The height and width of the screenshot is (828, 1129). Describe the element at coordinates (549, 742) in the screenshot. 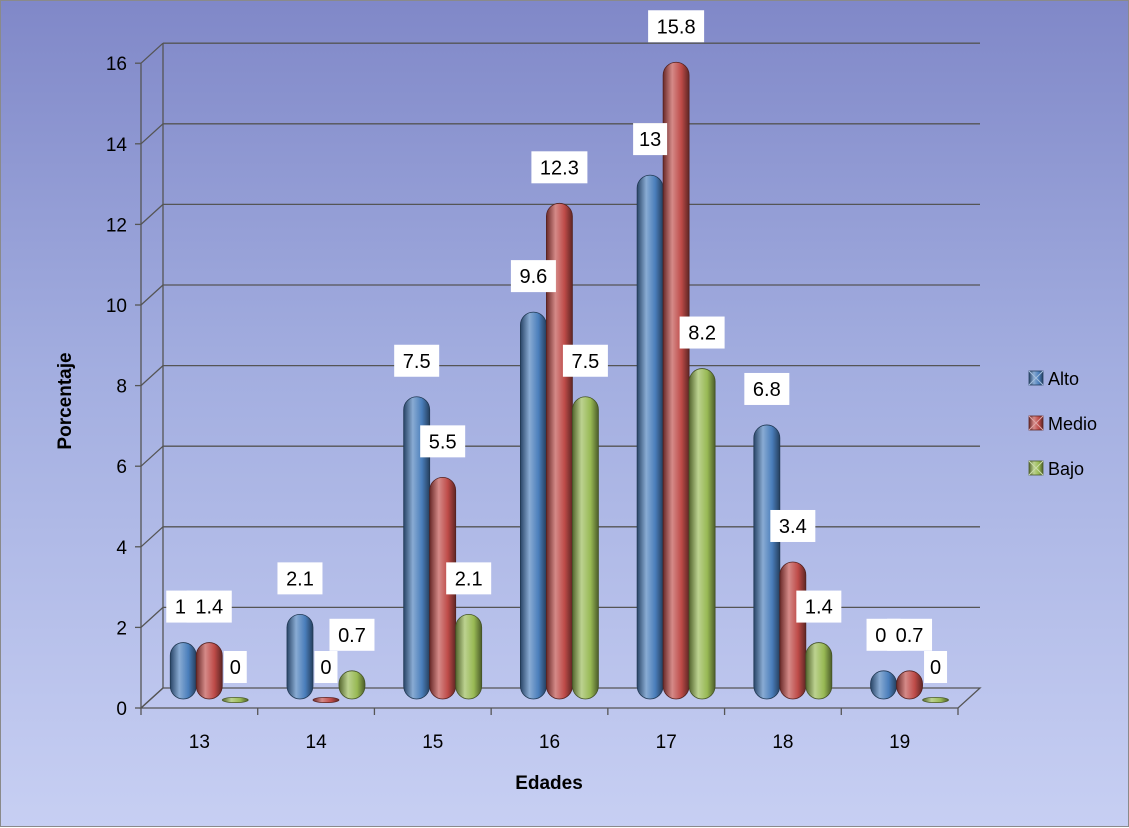

I see `x-tick-label: 16` at that location.